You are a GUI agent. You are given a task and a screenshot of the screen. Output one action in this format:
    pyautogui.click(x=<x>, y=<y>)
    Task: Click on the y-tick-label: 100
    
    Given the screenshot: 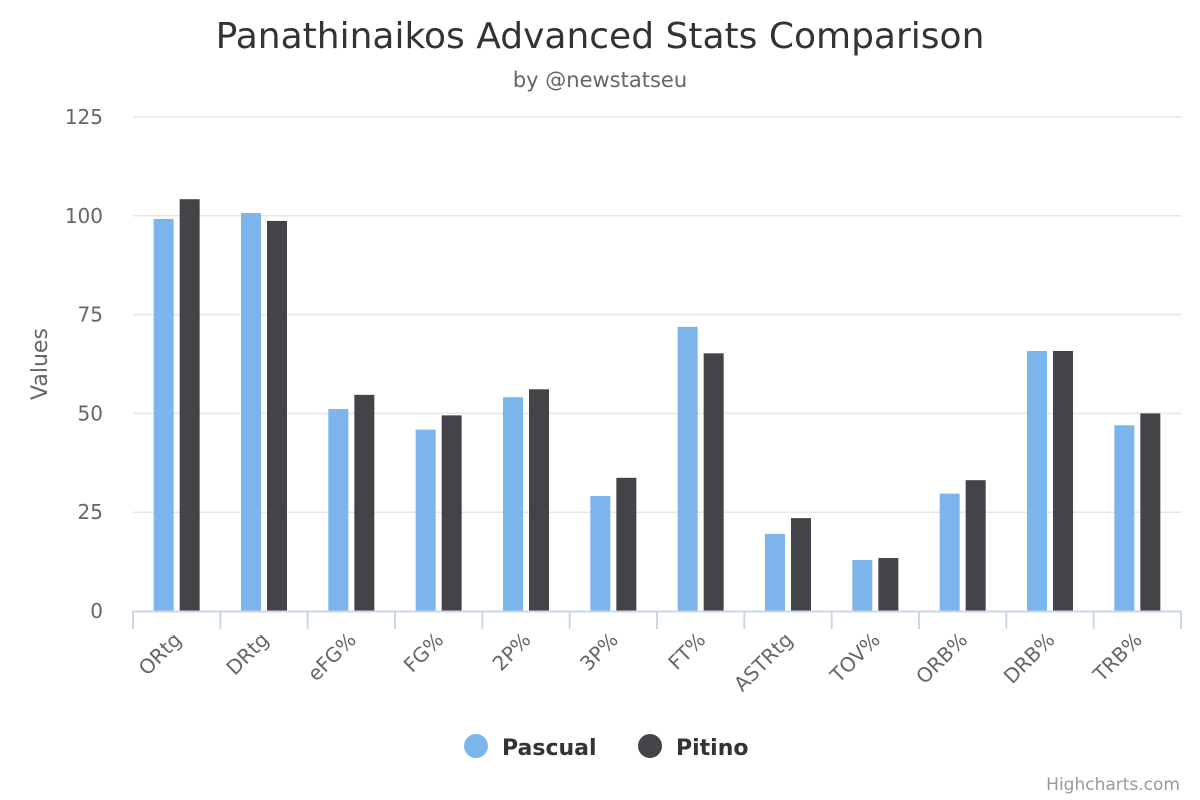 What is the action you would take?
    pyautogui.click(x=84, y=216)
    